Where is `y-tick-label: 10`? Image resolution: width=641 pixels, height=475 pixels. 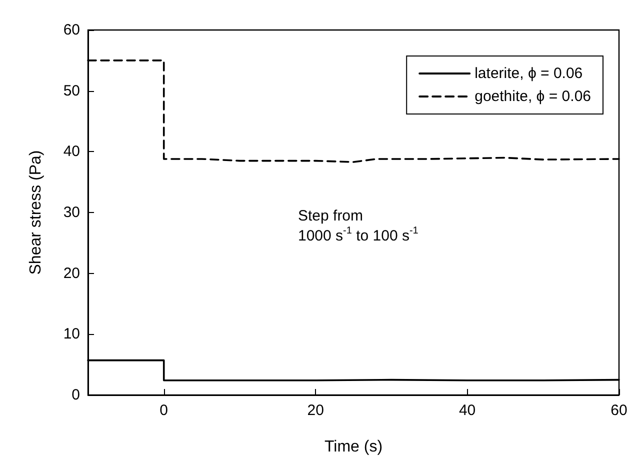
y-tick-label: 10 is located at coordinates (71, 334).